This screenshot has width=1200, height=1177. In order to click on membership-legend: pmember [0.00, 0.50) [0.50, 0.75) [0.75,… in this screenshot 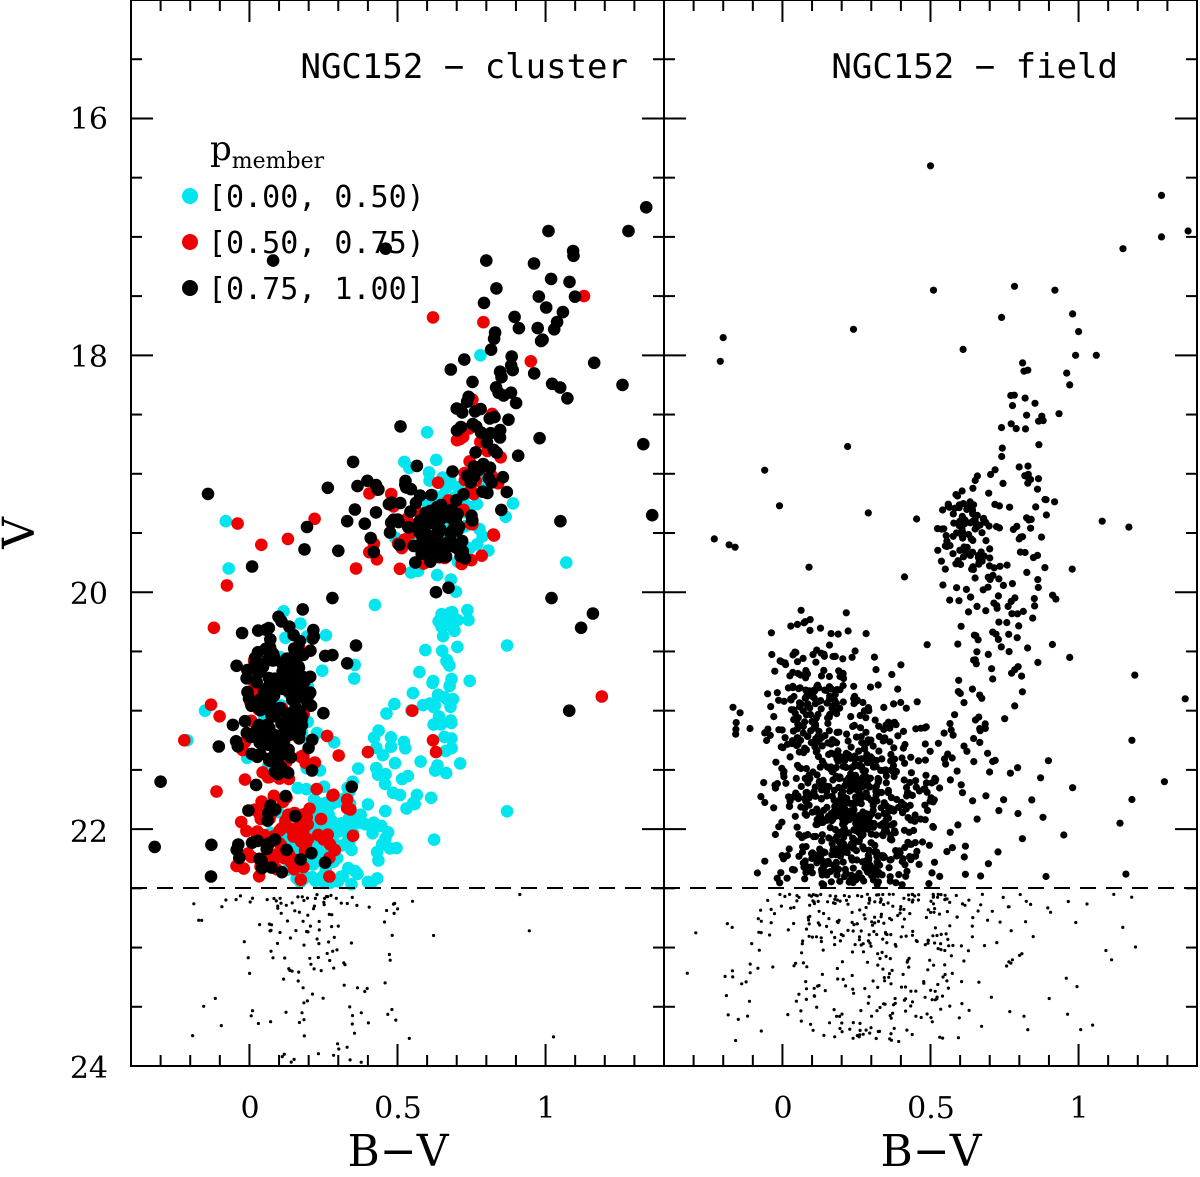, I will do `click(303, 218)`.